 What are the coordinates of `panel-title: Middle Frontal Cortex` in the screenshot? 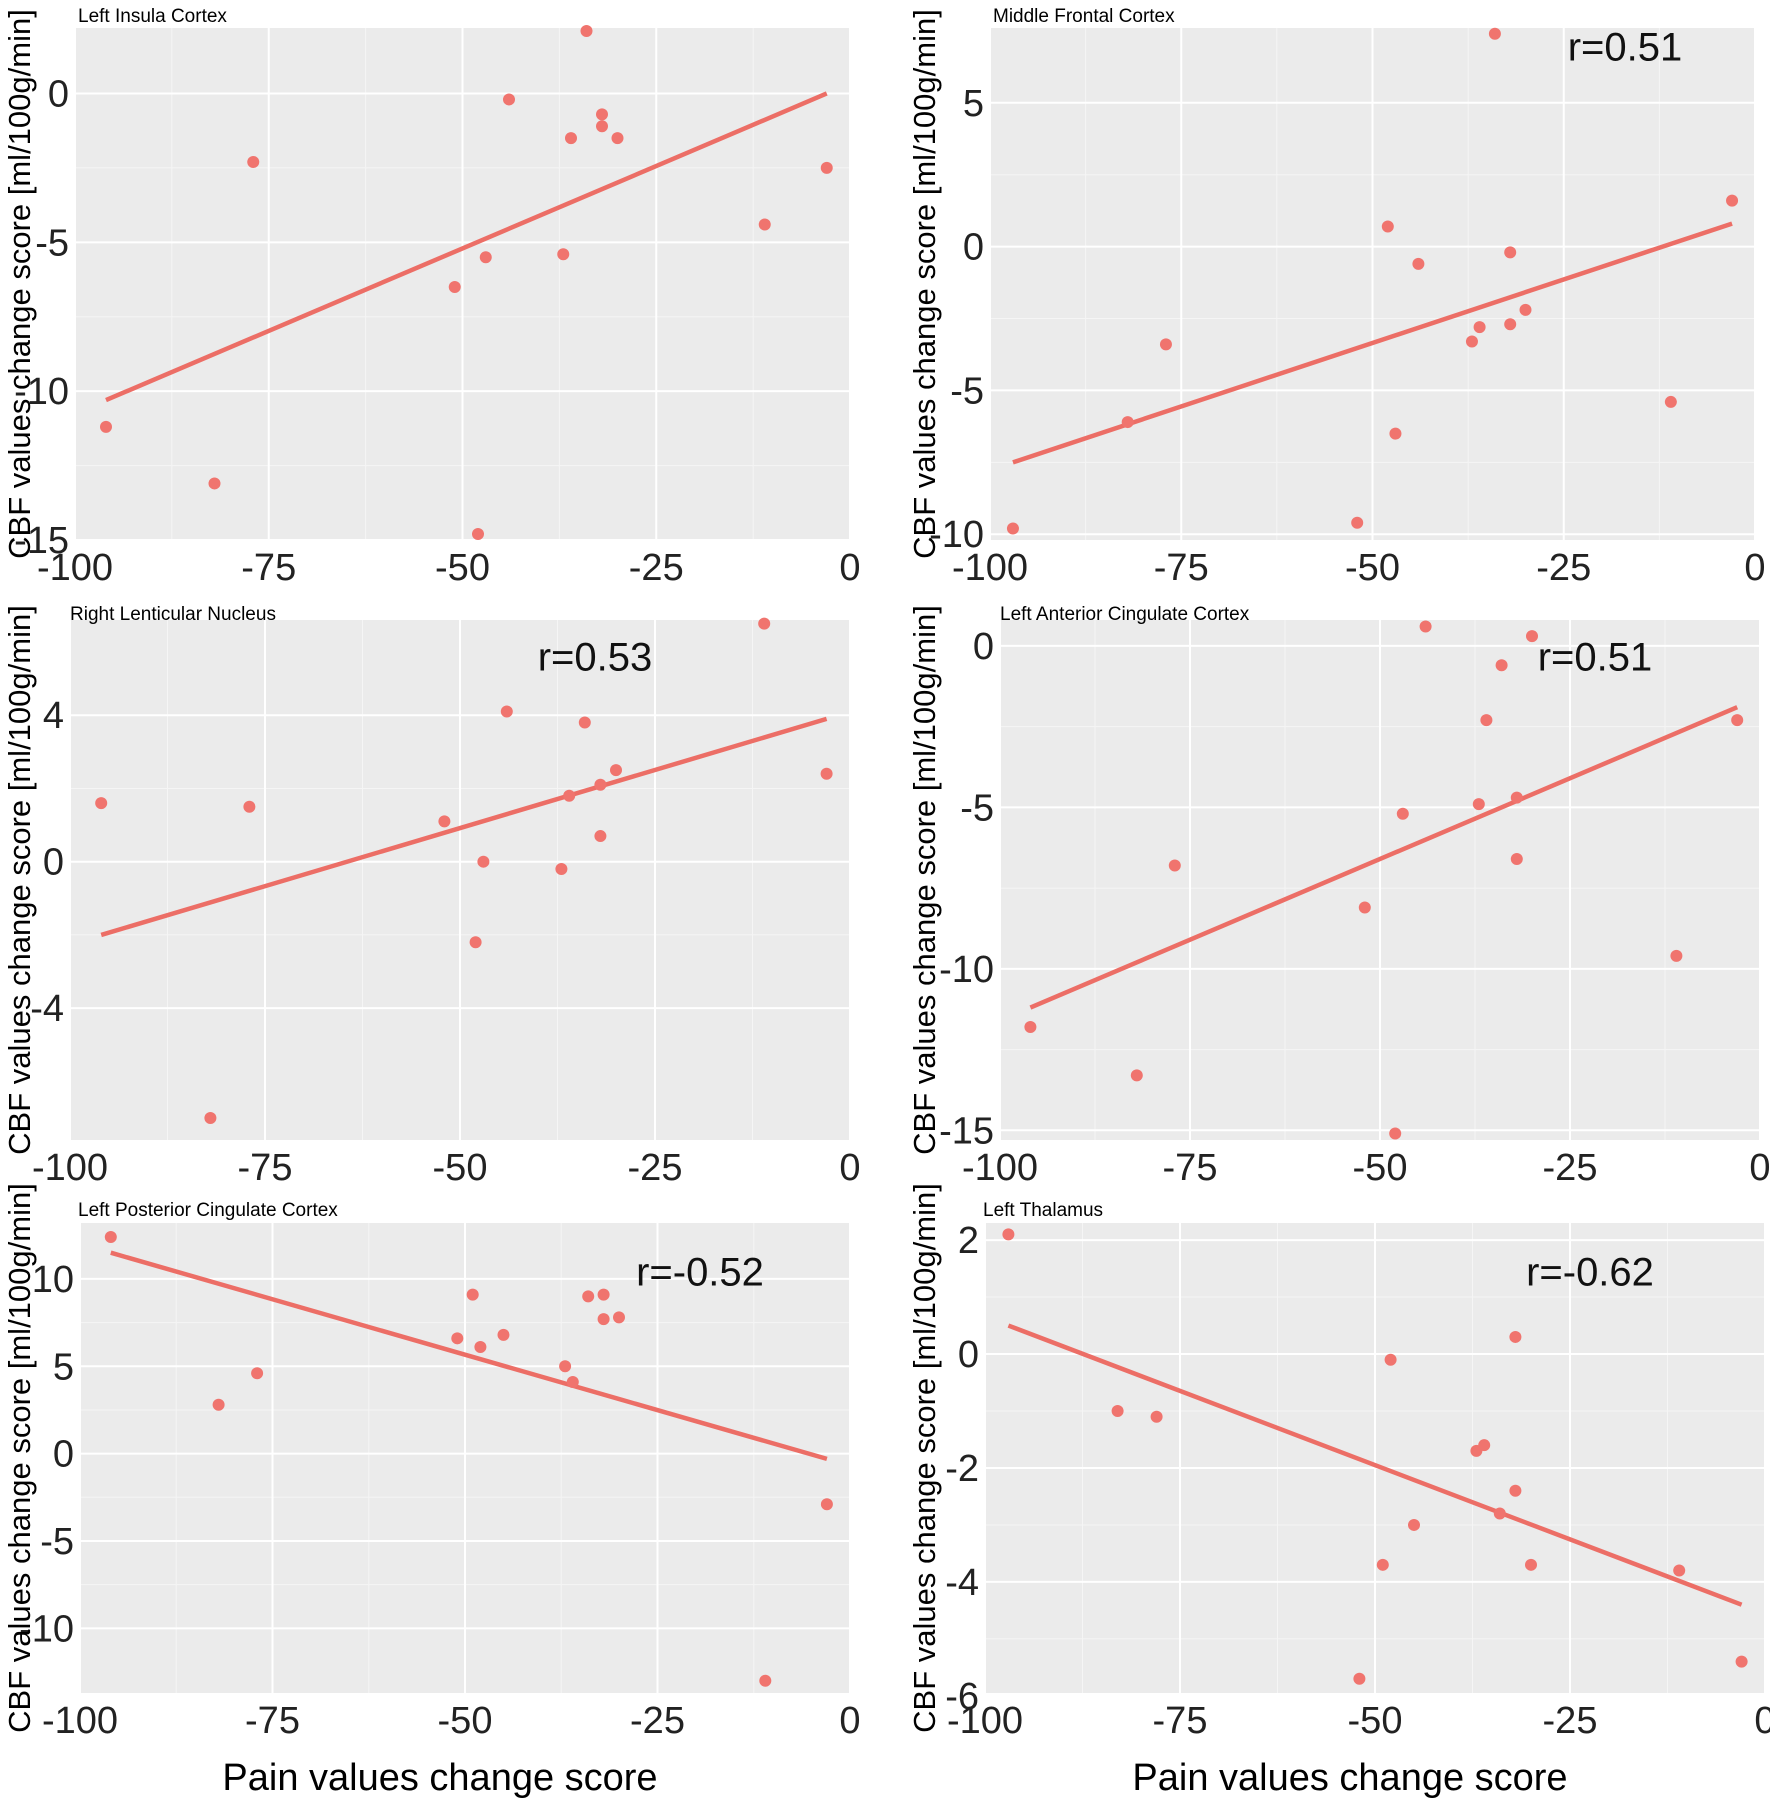 It's located at (1084, 16).